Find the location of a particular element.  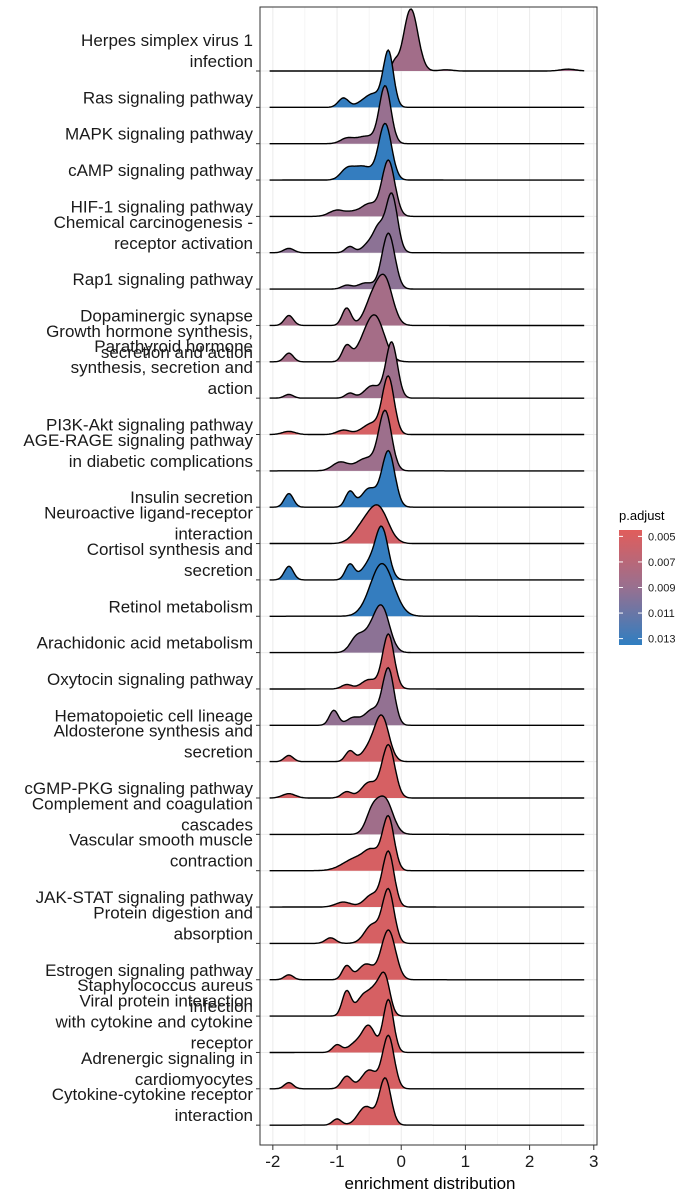

legend-tick-label: 0.013 is located at coordinates (662, 640).